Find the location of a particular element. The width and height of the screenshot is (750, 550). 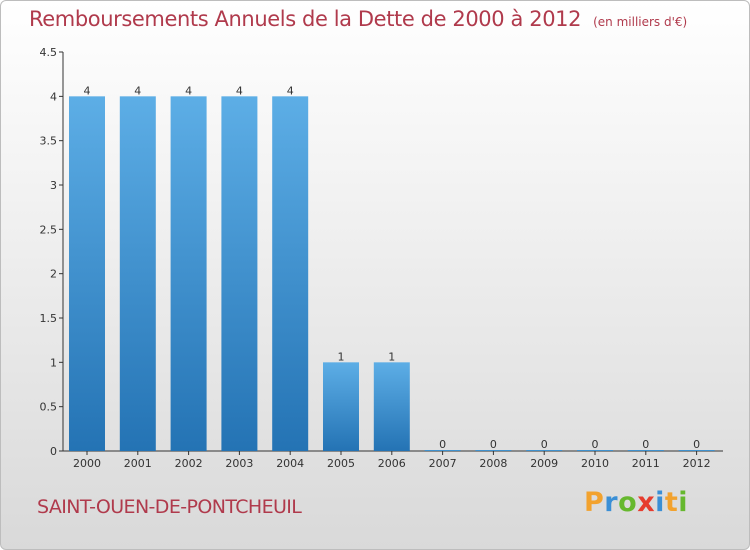

y-tick-label: 0.5 is located at coordinates (49, 407).